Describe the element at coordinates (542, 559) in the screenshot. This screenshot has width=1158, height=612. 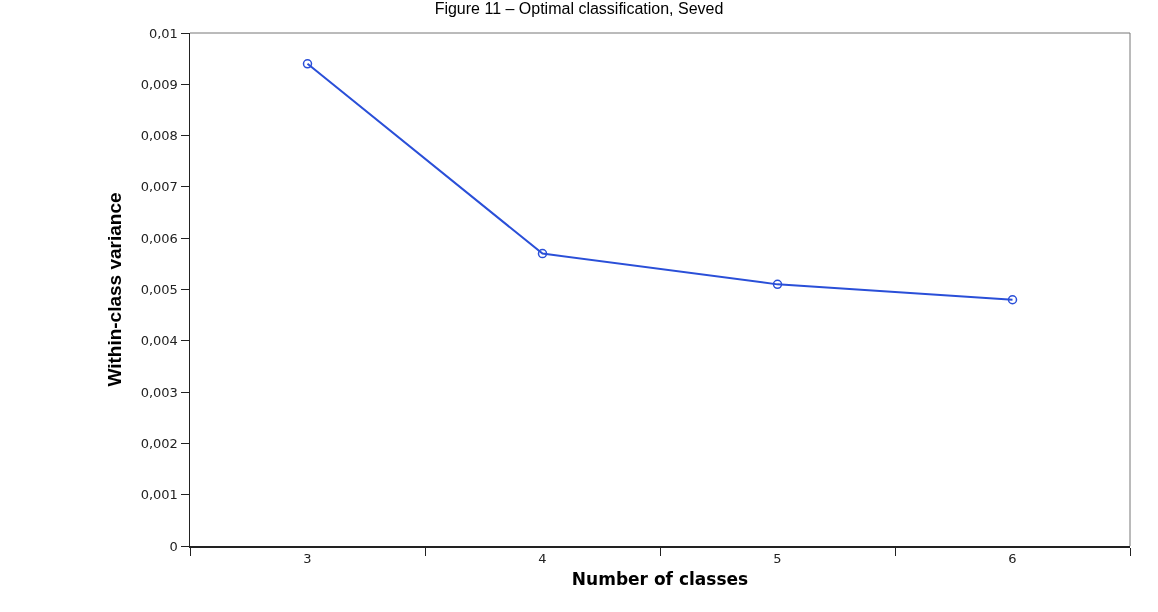
I see `x-tick-label: 4` at that location.